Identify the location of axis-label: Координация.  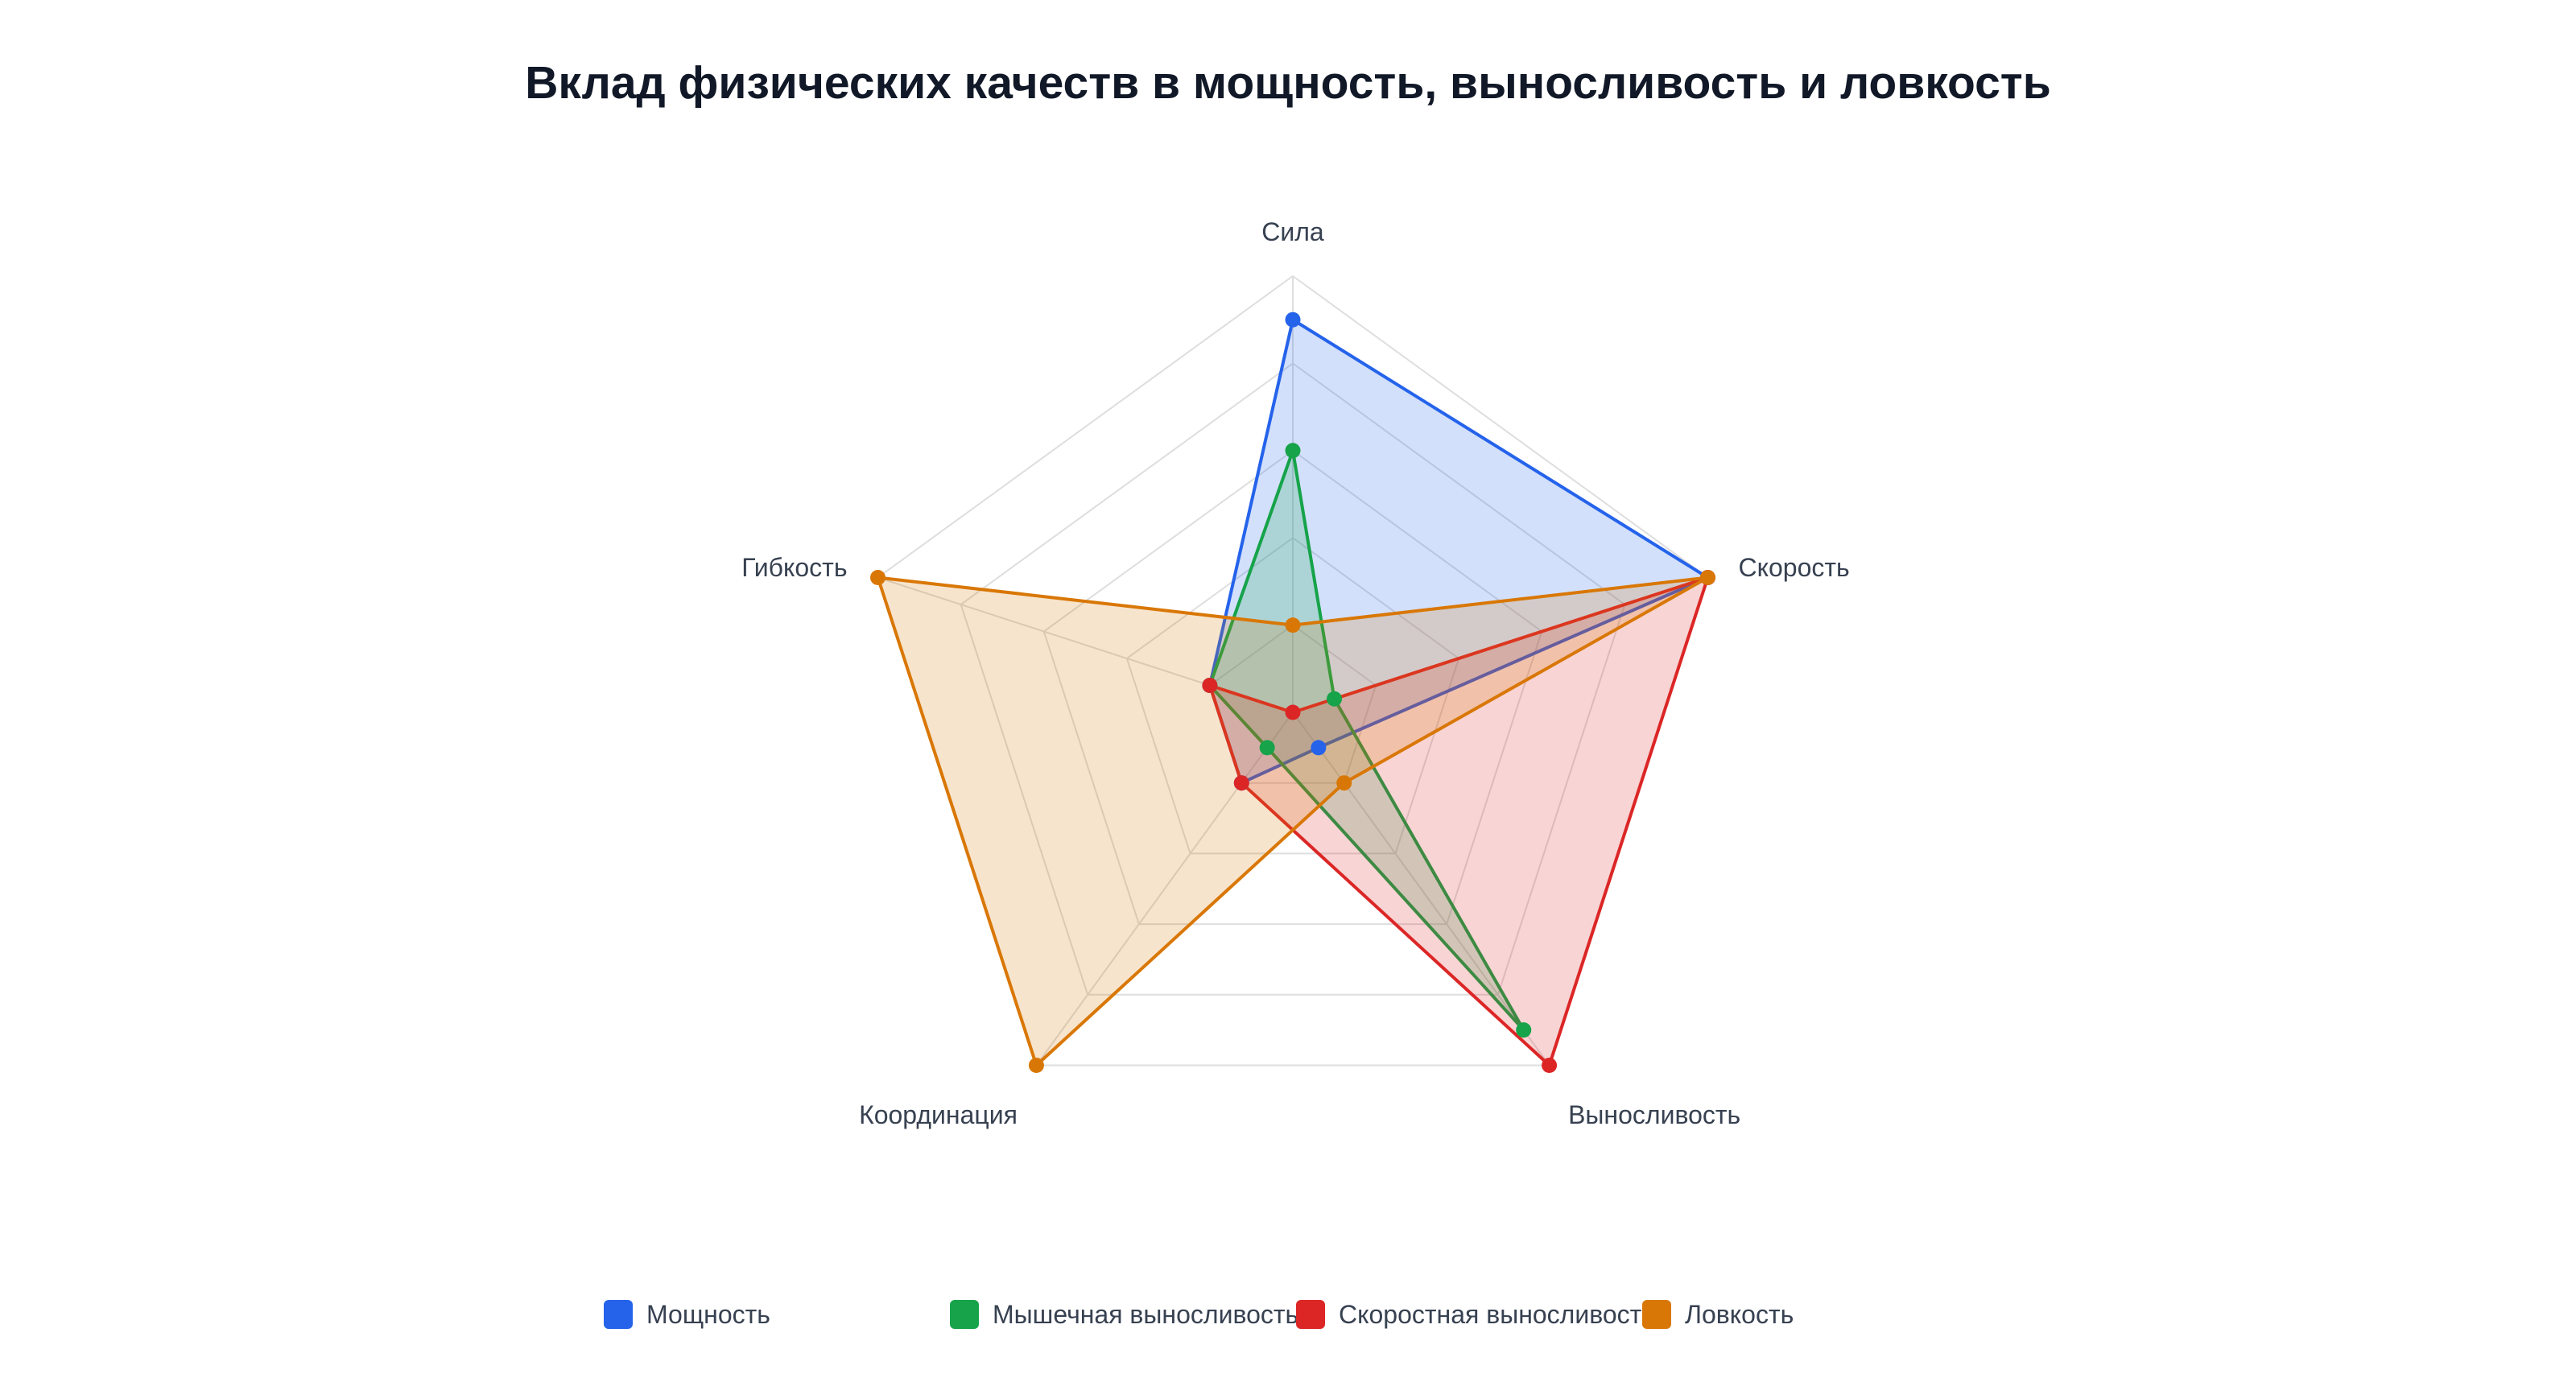
(938, 1114).